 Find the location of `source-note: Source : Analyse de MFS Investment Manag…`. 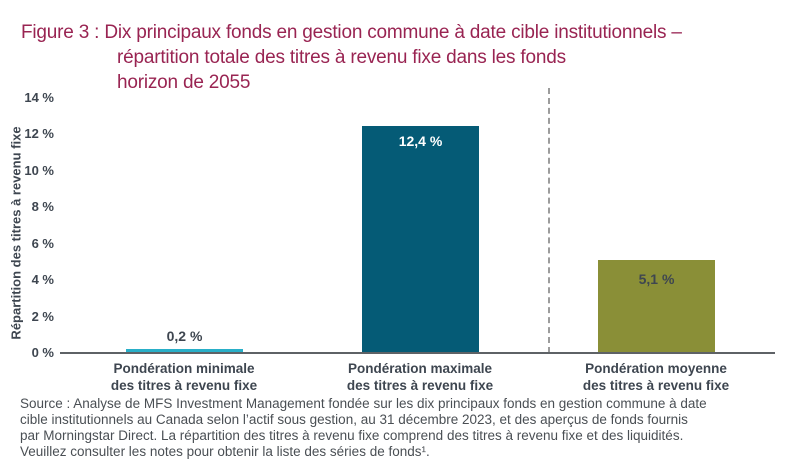

source-note: Source : Analyse de MFS Investment Manag… is located at coordinates (403, 428).